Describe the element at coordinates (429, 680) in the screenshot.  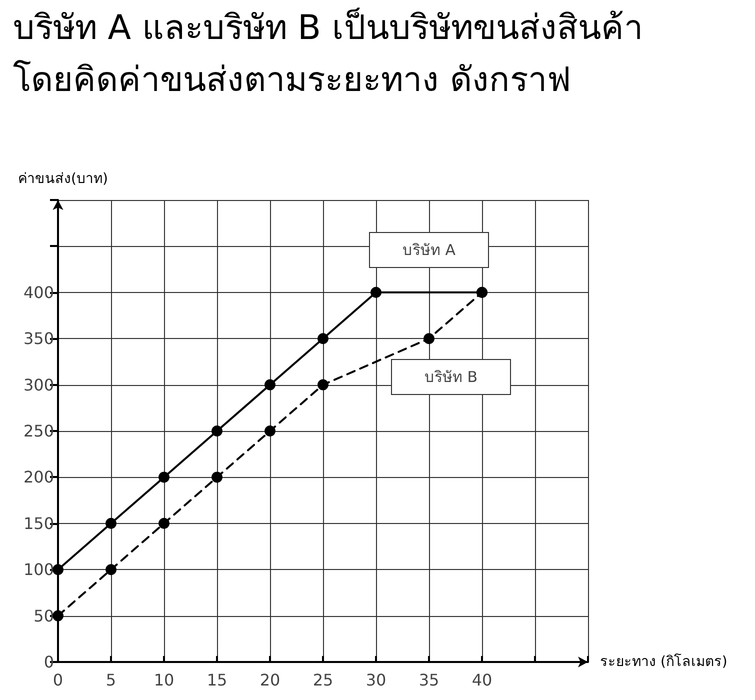
I see `x-tick-label: 35` at that location.